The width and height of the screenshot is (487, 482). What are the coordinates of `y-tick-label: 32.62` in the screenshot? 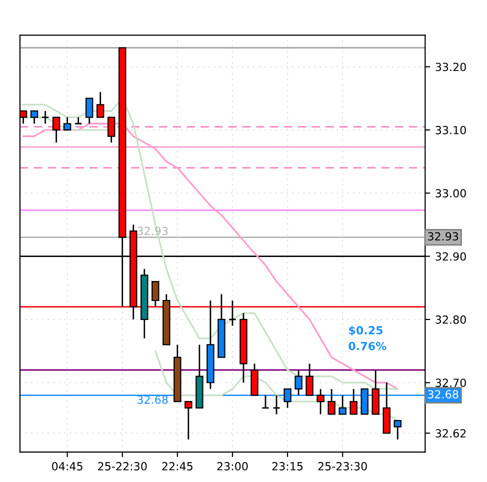 It's located at (451, 433).